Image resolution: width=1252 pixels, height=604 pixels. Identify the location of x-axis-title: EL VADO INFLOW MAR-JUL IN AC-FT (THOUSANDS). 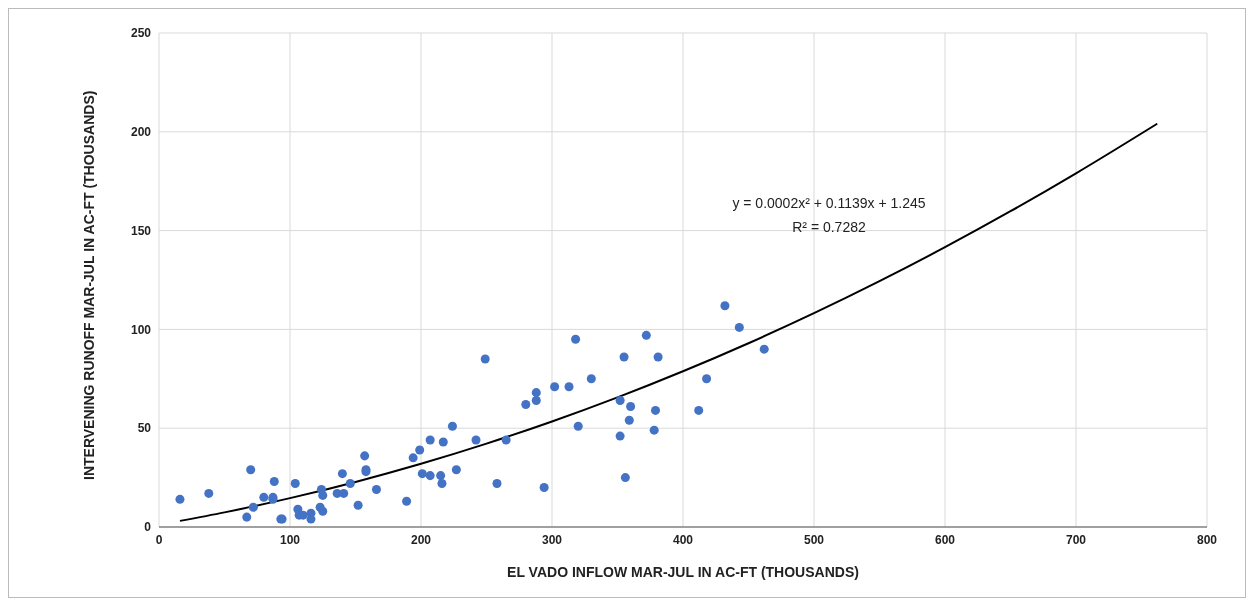
(683, 572).